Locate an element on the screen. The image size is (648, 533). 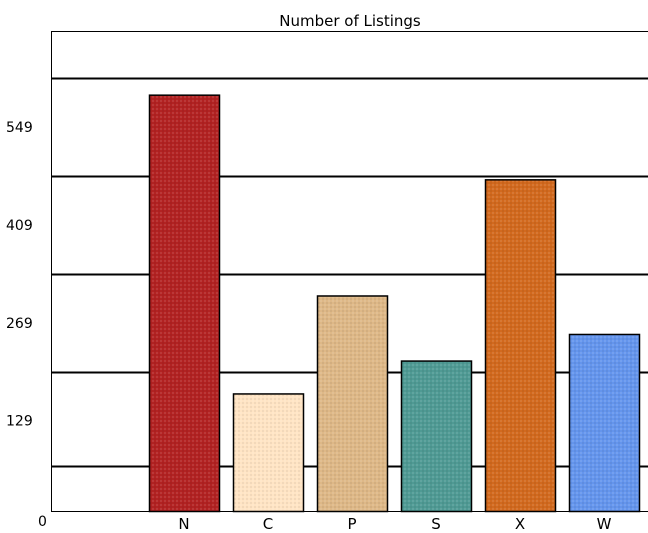
x-tick-label: S is located at coordinates (436, 524).